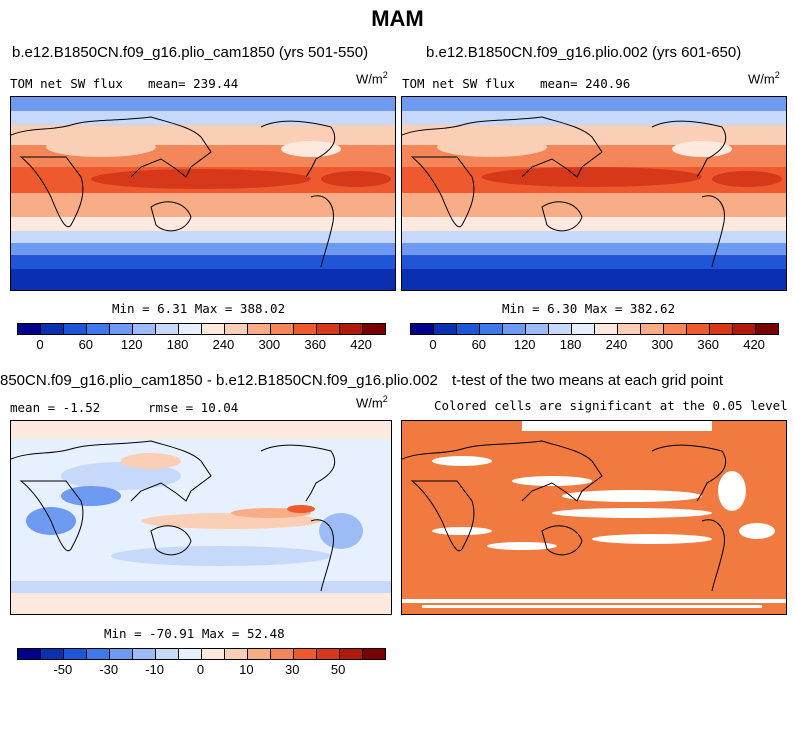 The width and height of the screenshot is (795, 733). Describe the element at coordinates (585, 83) in the screenshot. I see `panel2-mean: mean= 240.96` at that location.